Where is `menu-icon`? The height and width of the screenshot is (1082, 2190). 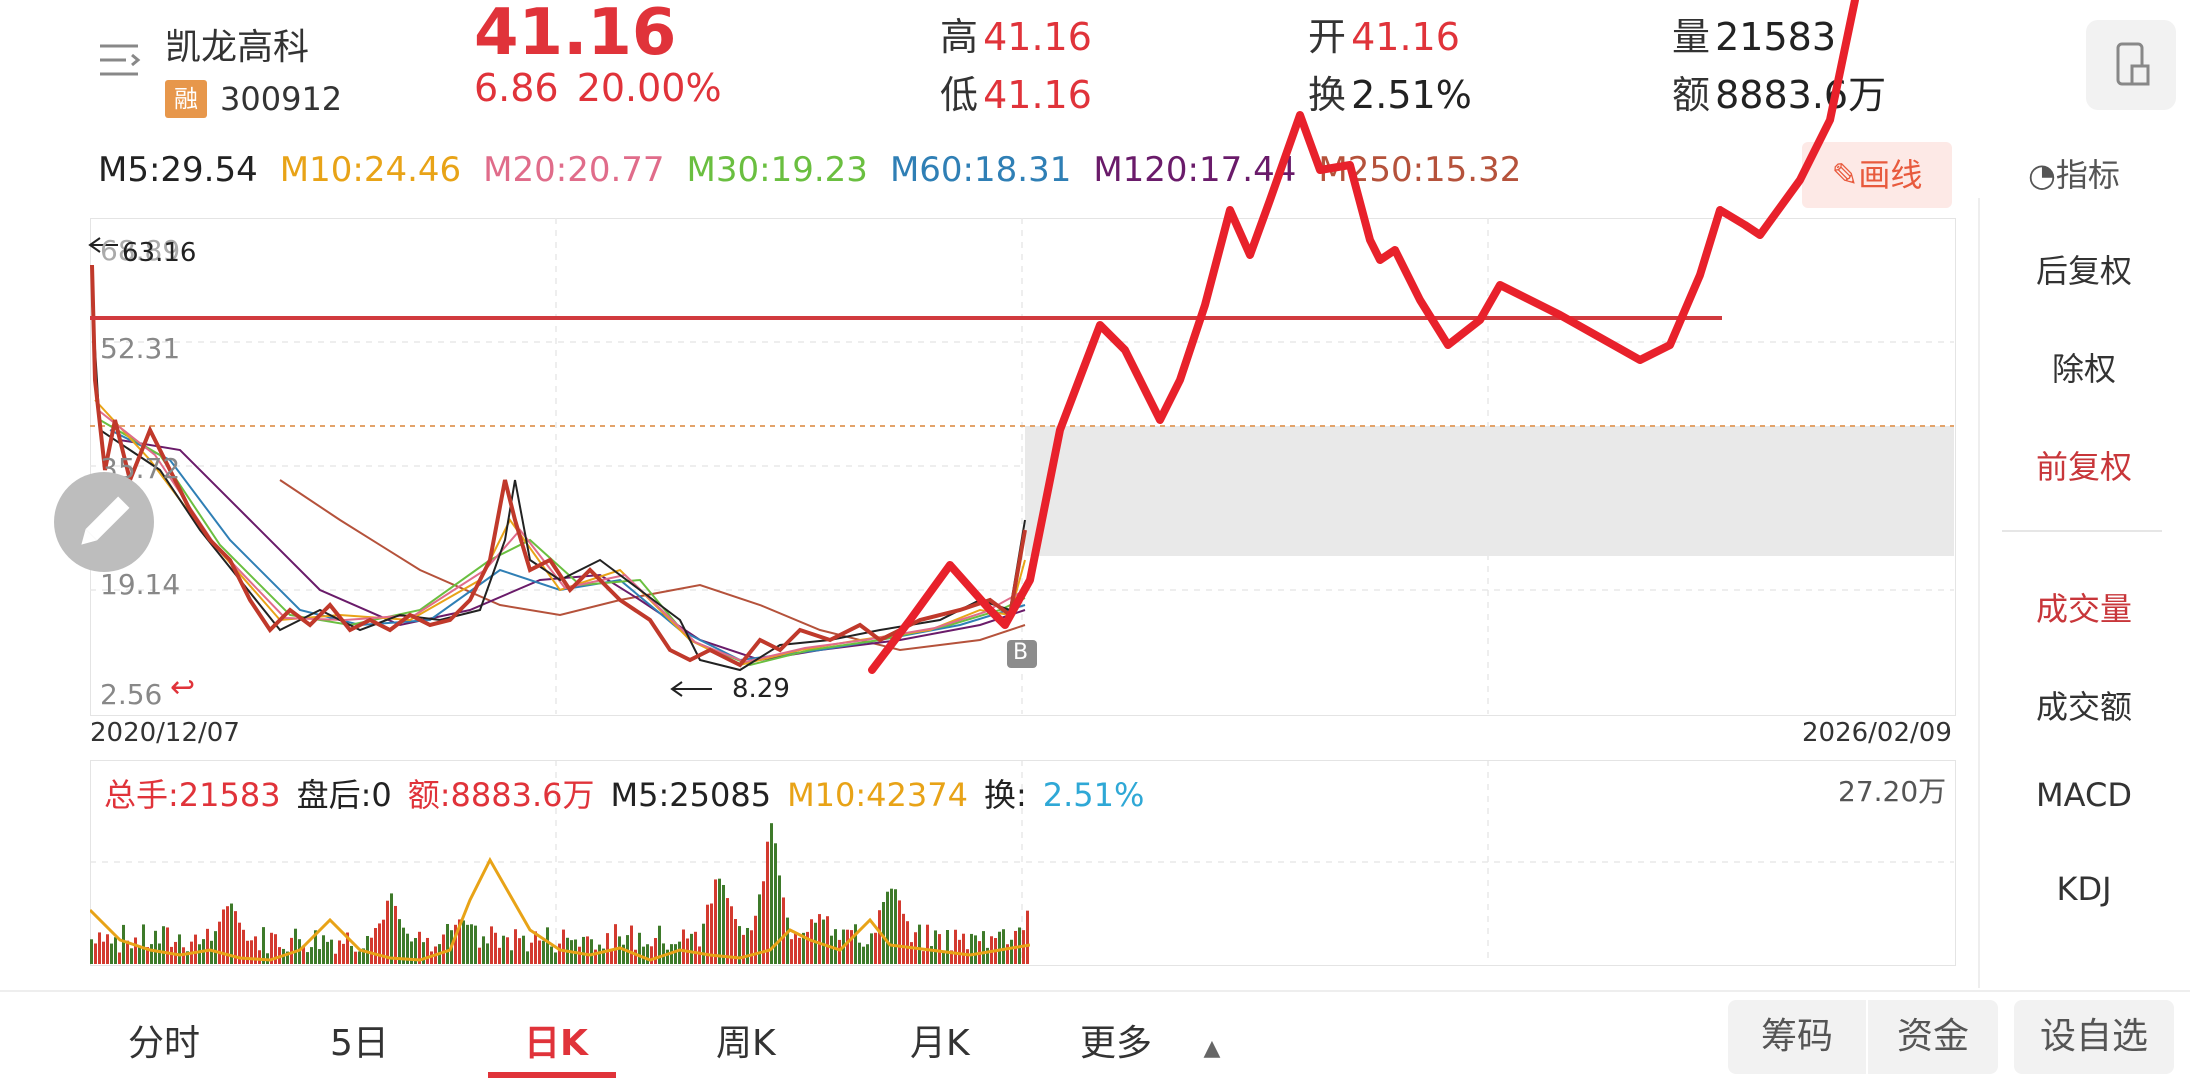
menu-icon is located at coordinates (121, 60).